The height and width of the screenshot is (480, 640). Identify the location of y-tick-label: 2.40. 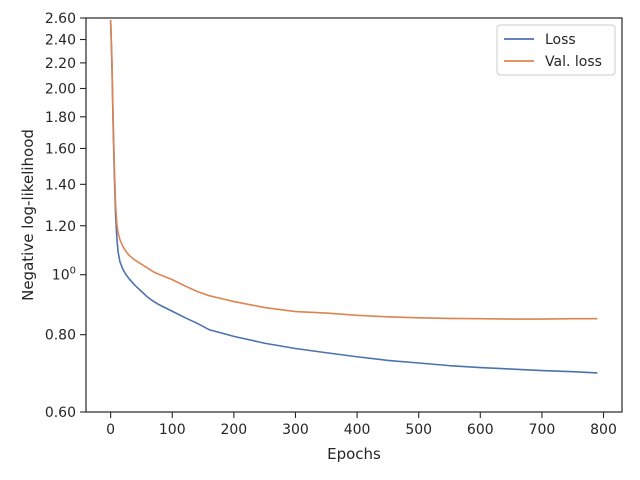
(60, 41).